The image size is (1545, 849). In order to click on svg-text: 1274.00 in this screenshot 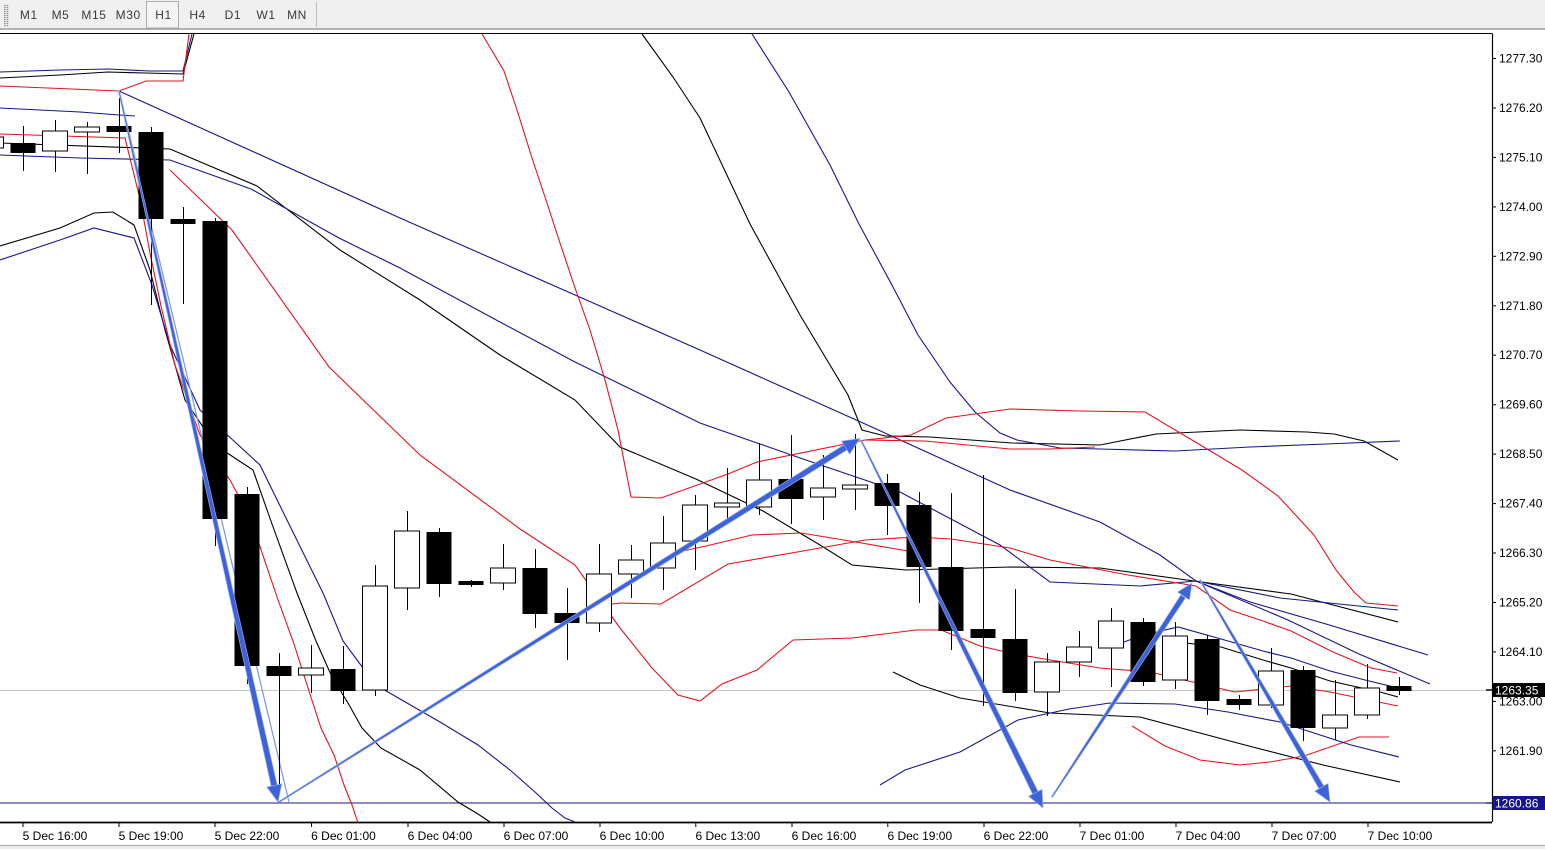, I will do `click(1521, 207)`.